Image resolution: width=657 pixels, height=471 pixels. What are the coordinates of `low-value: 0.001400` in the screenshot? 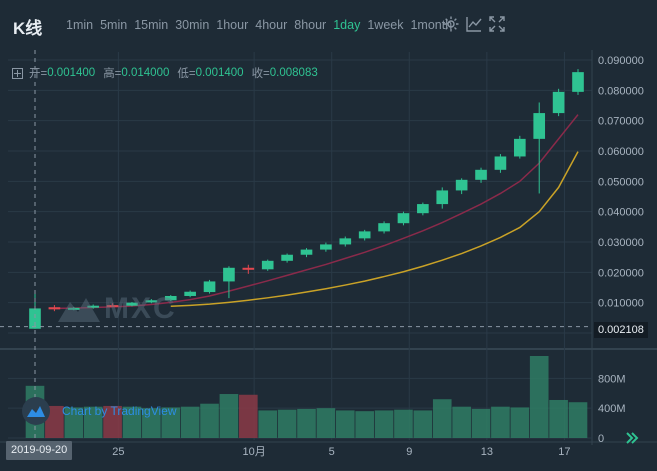 It's located at (219, 73).